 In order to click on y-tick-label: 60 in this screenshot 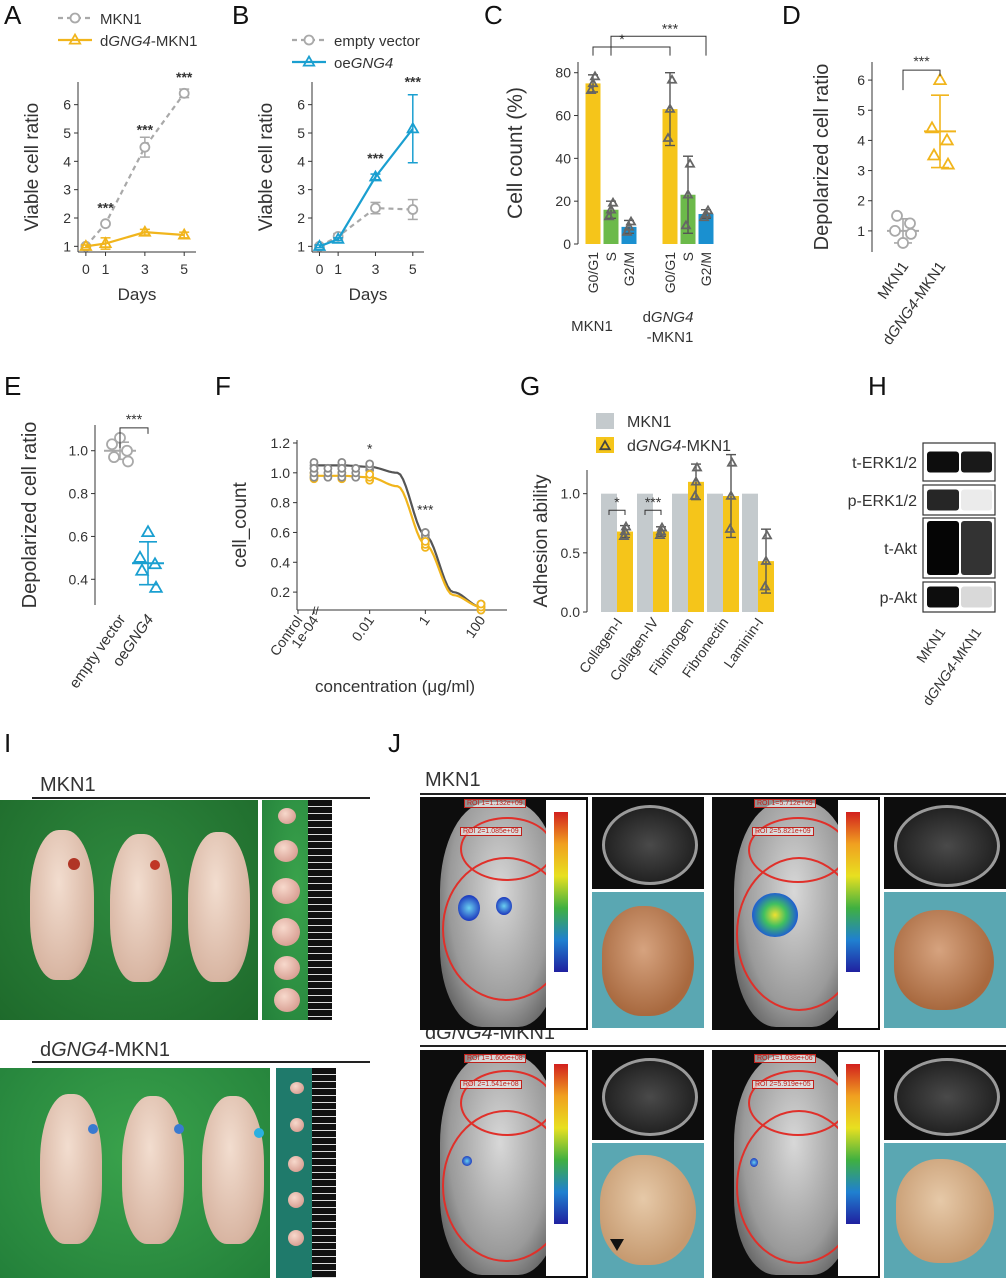, I will do `click(563, 116)`.